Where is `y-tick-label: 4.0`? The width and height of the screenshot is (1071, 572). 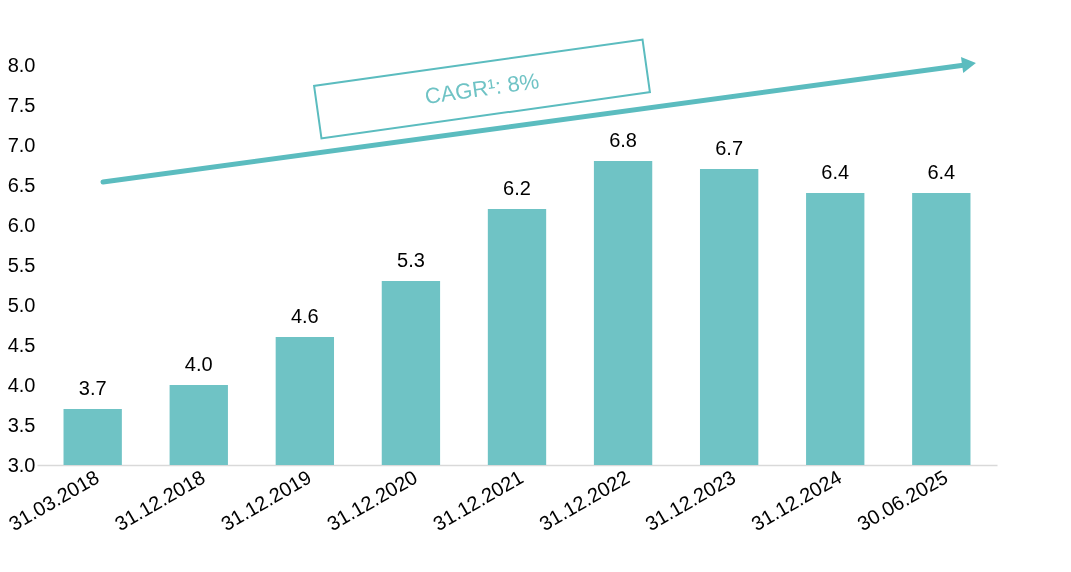 y-tick-label: 4.0 is located at coordinates (21, 384).